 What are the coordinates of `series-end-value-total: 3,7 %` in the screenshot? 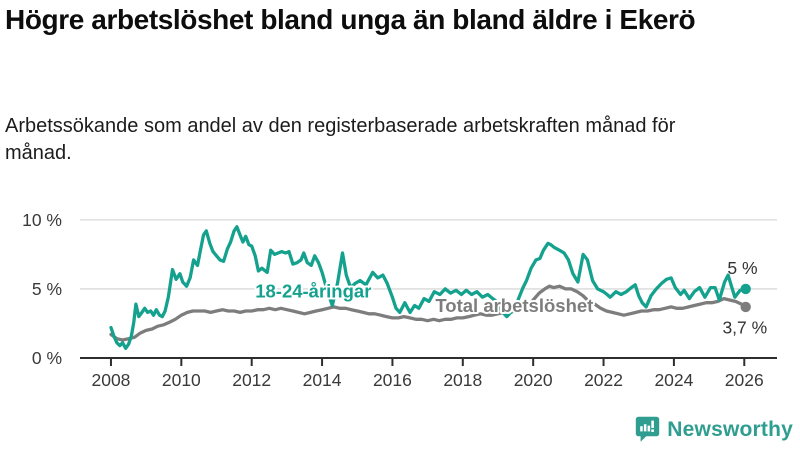 It's located at (744, 328).